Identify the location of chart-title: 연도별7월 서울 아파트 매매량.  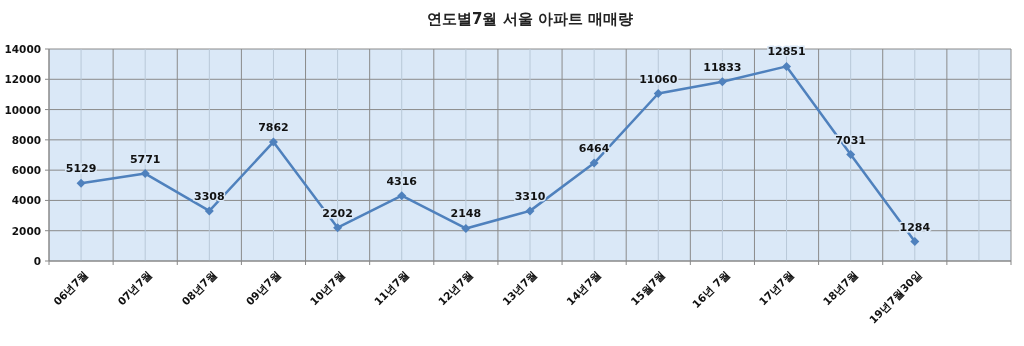
(530, 19).